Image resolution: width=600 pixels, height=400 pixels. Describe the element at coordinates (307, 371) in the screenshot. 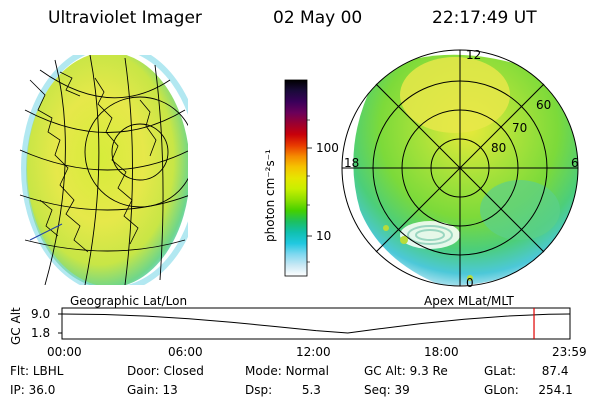

I see `status-mode-value: Normal` at that location.